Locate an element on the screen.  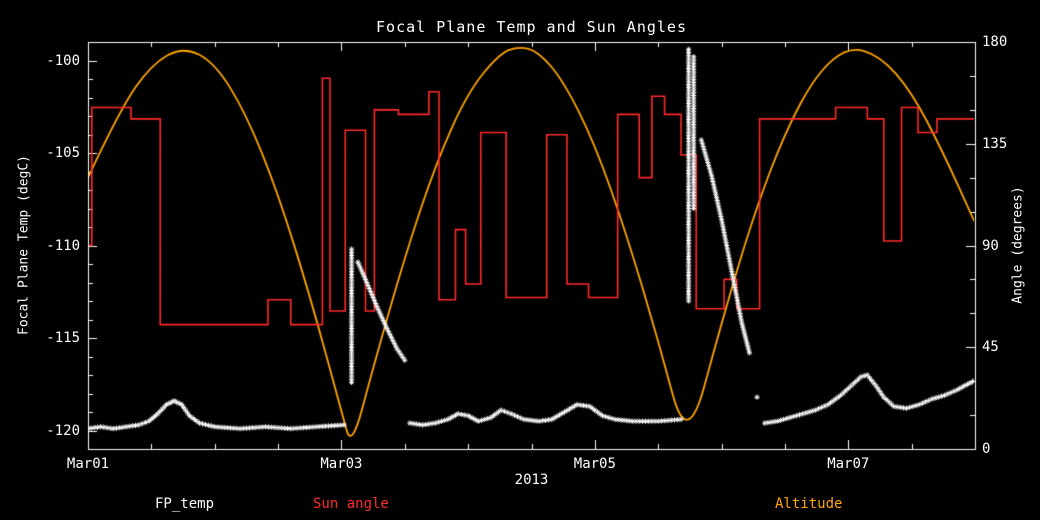
left-tick-label: -110 is located at coordinates (63, 245).